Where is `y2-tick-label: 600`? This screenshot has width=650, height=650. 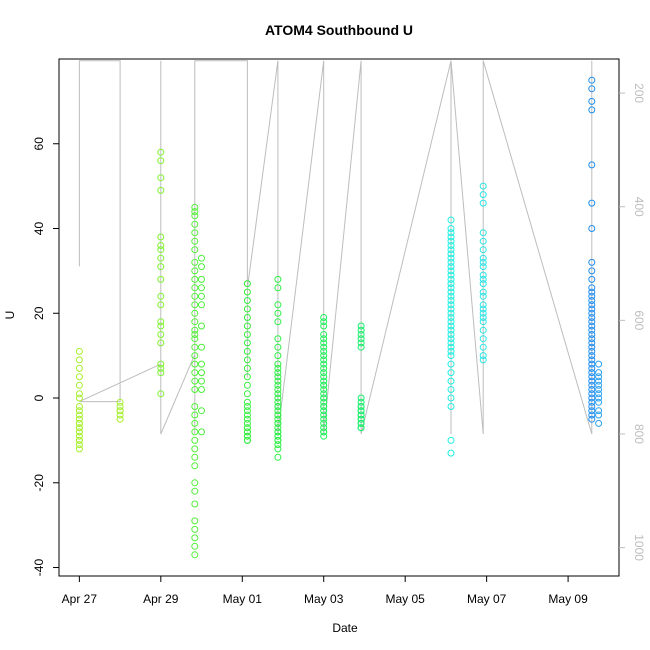
y2-tick-label: 600 is located at coordinates (639, 320).